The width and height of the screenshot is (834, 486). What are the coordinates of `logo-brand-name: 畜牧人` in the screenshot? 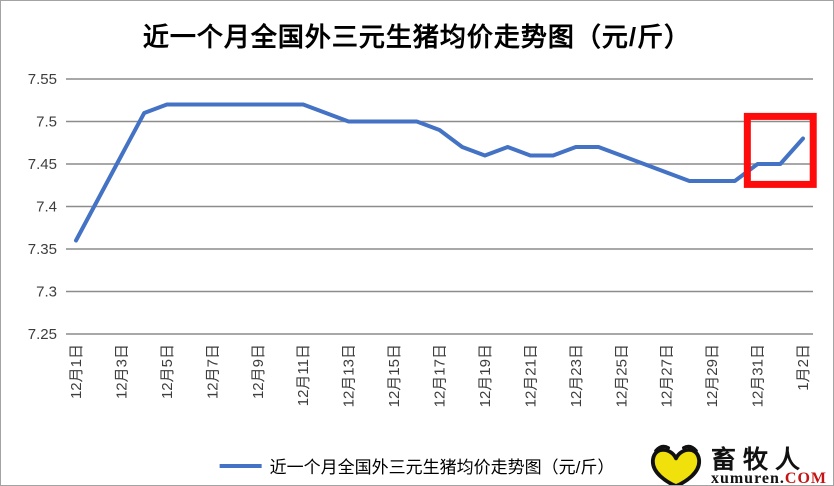 It's located at (758, 459).